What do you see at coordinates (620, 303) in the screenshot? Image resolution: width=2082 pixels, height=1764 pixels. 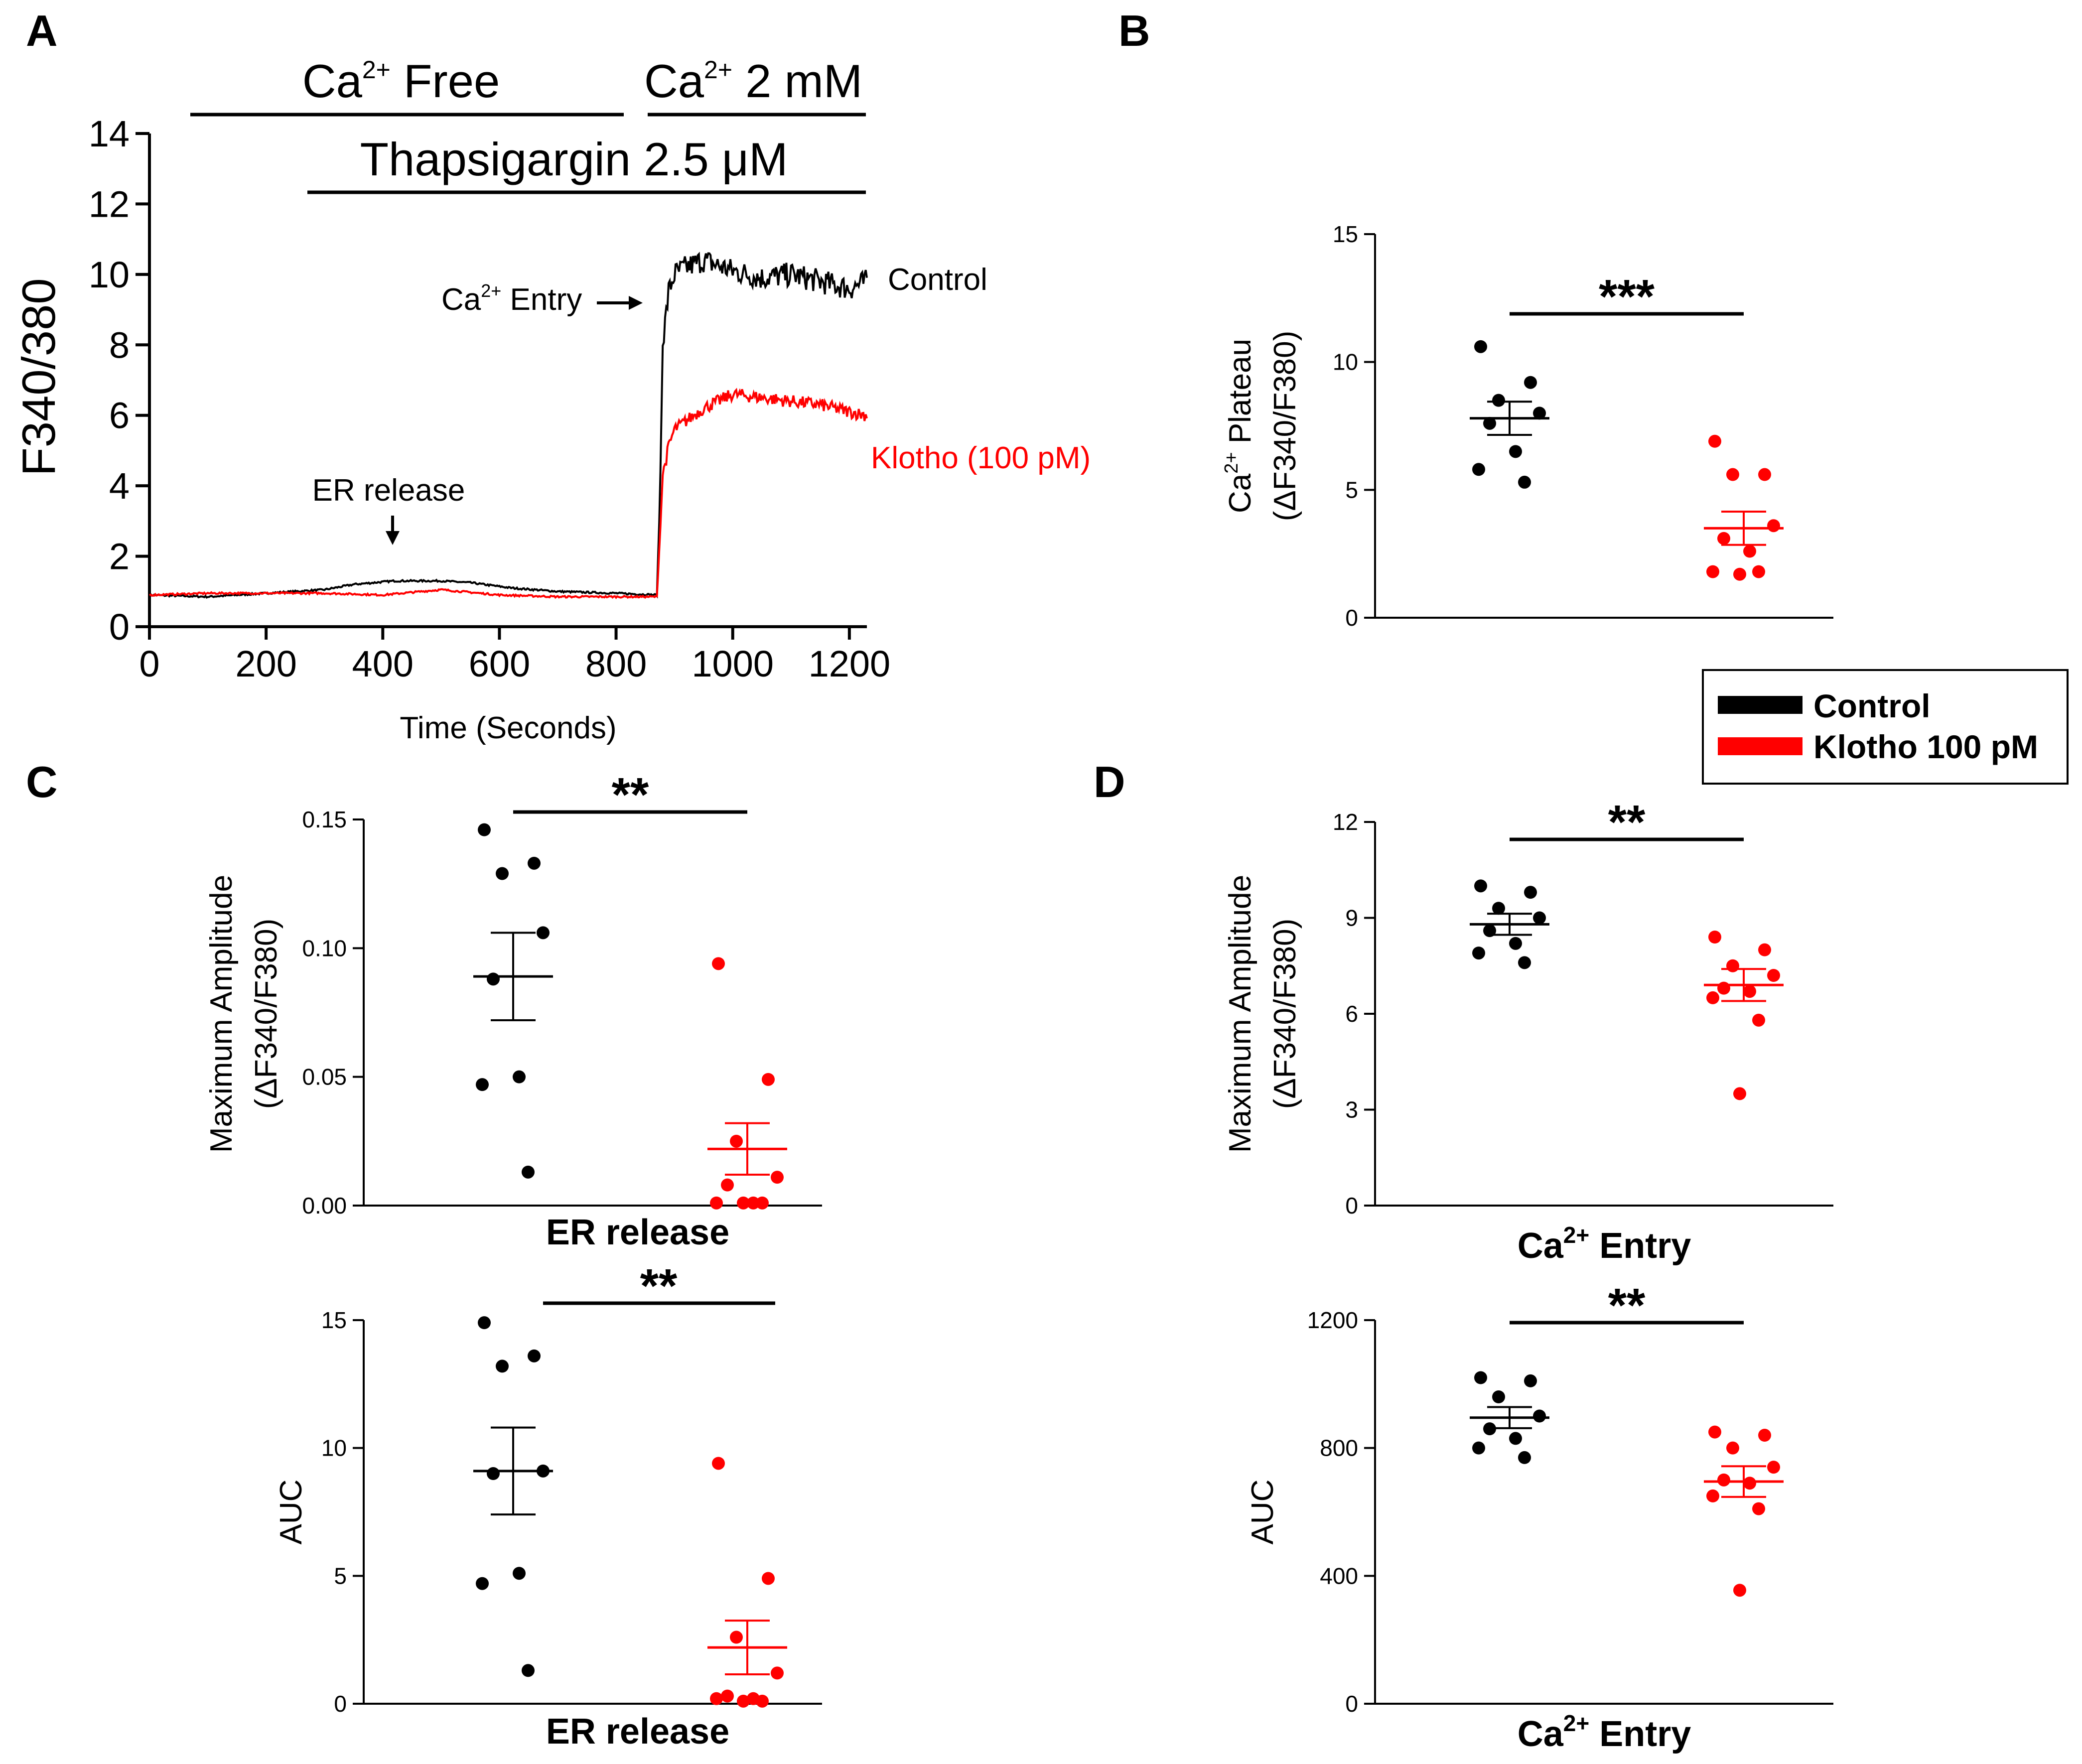 I see `ca-entry-arrow` at bounding box center [620, 303].